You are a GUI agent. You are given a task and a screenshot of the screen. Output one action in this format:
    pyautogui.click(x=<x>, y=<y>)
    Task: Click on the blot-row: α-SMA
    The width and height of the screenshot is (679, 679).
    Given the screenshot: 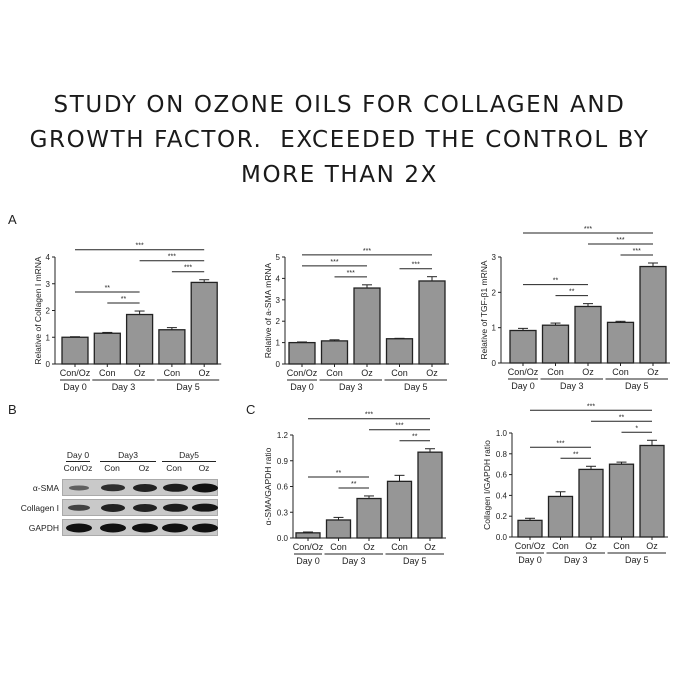 What is the action you would take?
    pyautogui.click(x=125, y=487)
    